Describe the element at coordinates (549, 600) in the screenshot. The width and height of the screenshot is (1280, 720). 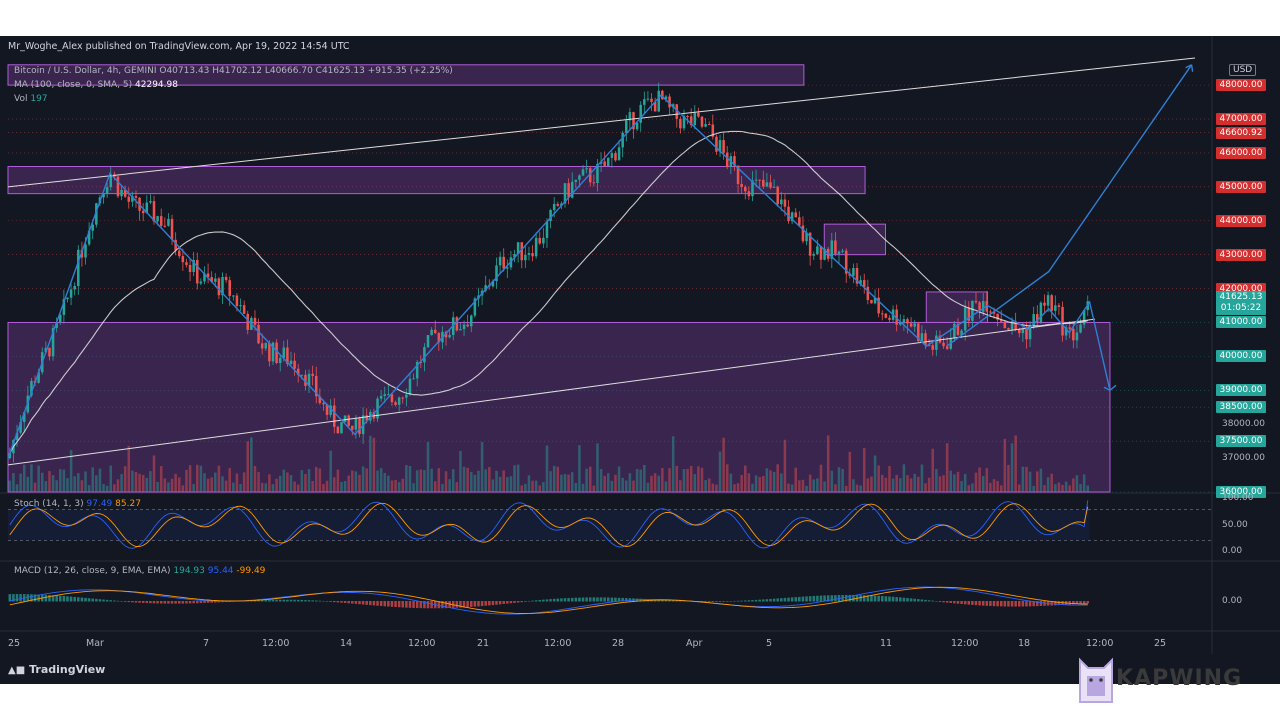
I see `macd-pane` at that location.